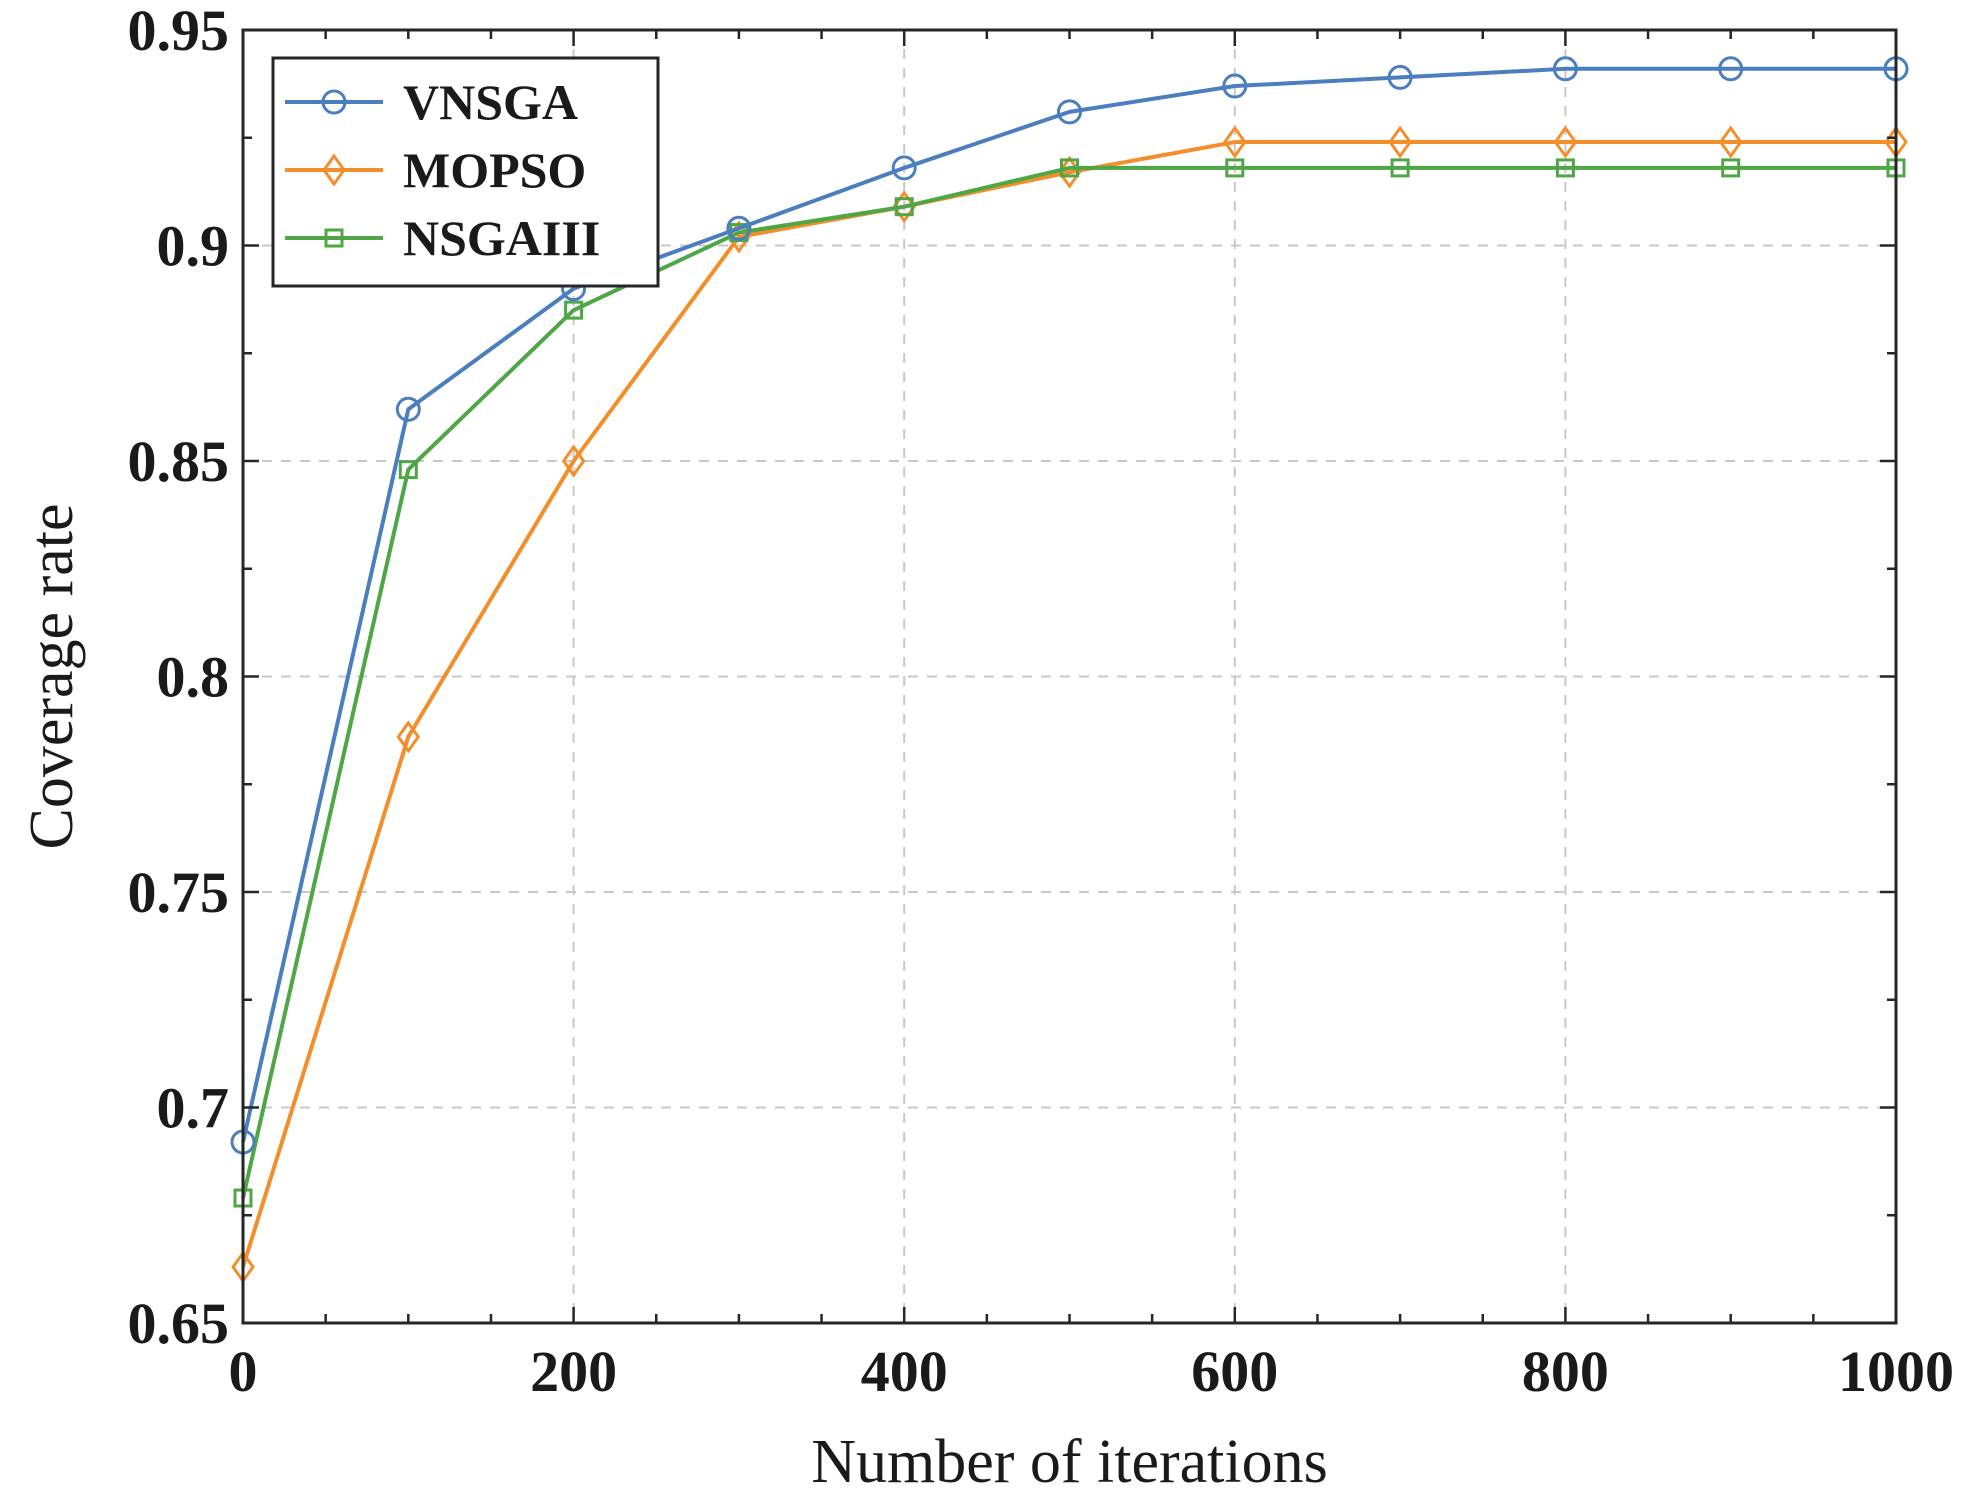 The height and width of the screenshot is (1494, 1965). Describe the element at coordinates (494, 170) in the screenshot. I see `legend-label: MOPSO` at that location.